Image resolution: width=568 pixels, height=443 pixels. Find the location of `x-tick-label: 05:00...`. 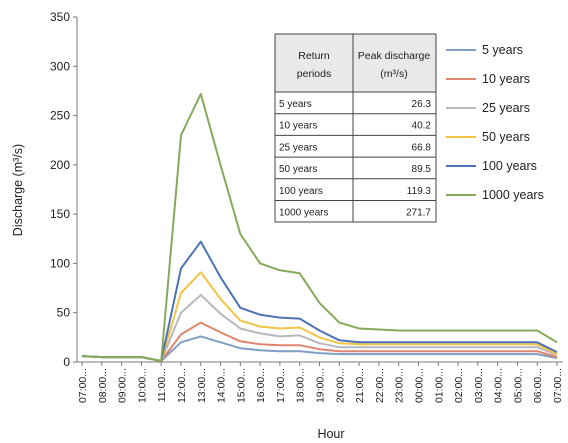

x-tick-label: 05:00... is located at coordinates (518, 385).